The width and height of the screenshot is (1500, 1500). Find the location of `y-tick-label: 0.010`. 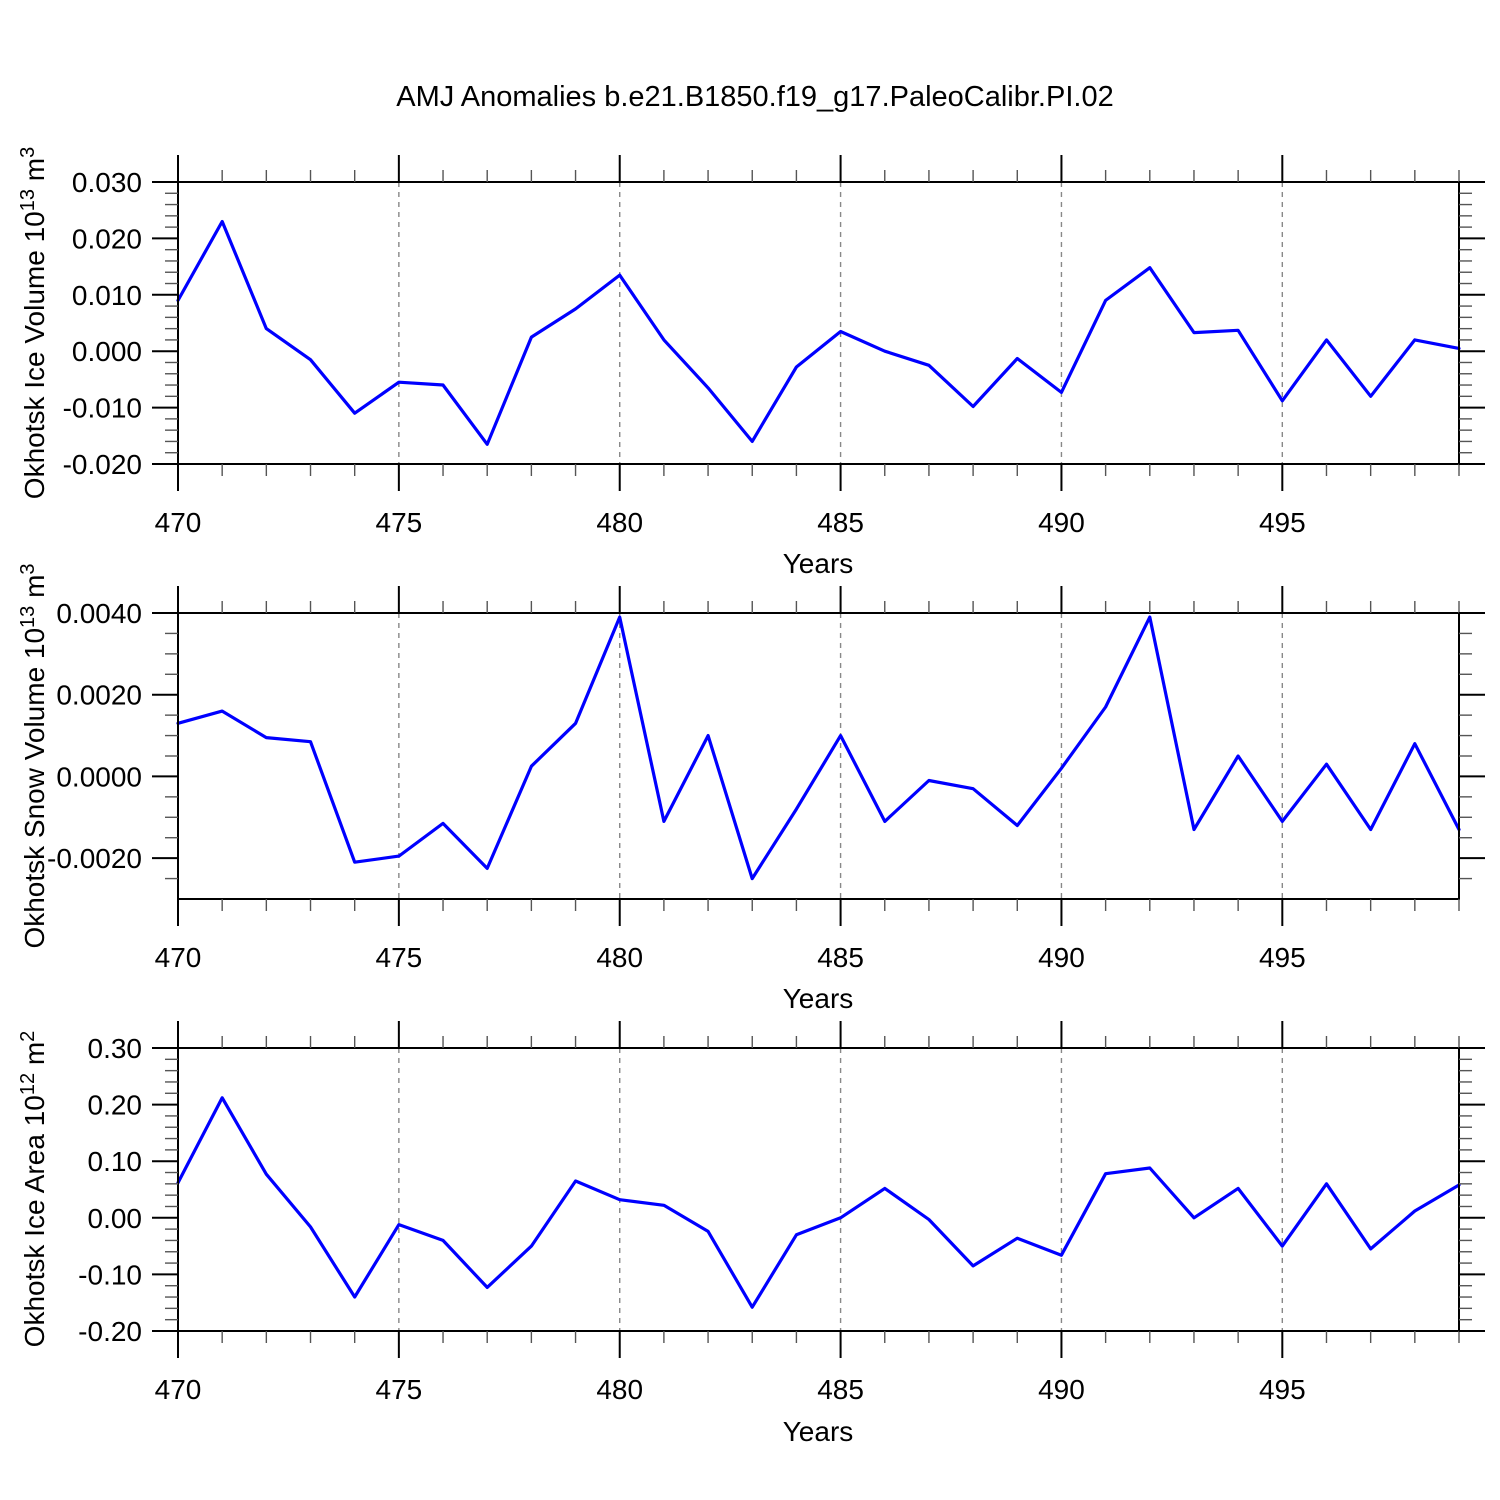

y-tick-label: 0.010 is located at coordinates (107, 295).